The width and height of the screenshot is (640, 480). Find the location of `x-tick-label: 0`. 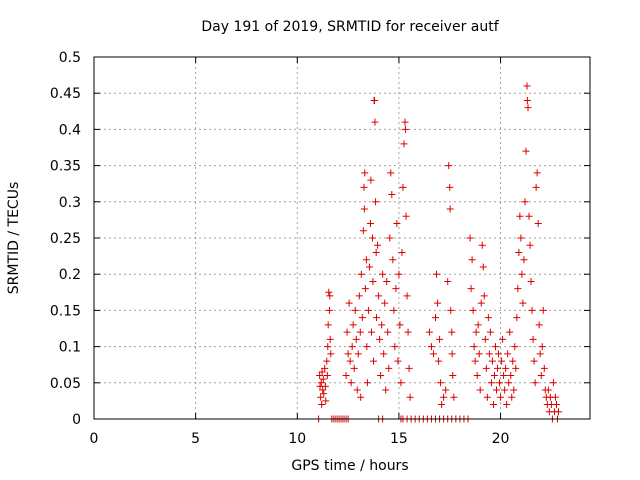

x-tick-label: 0 is located at coordinates (94, 439).